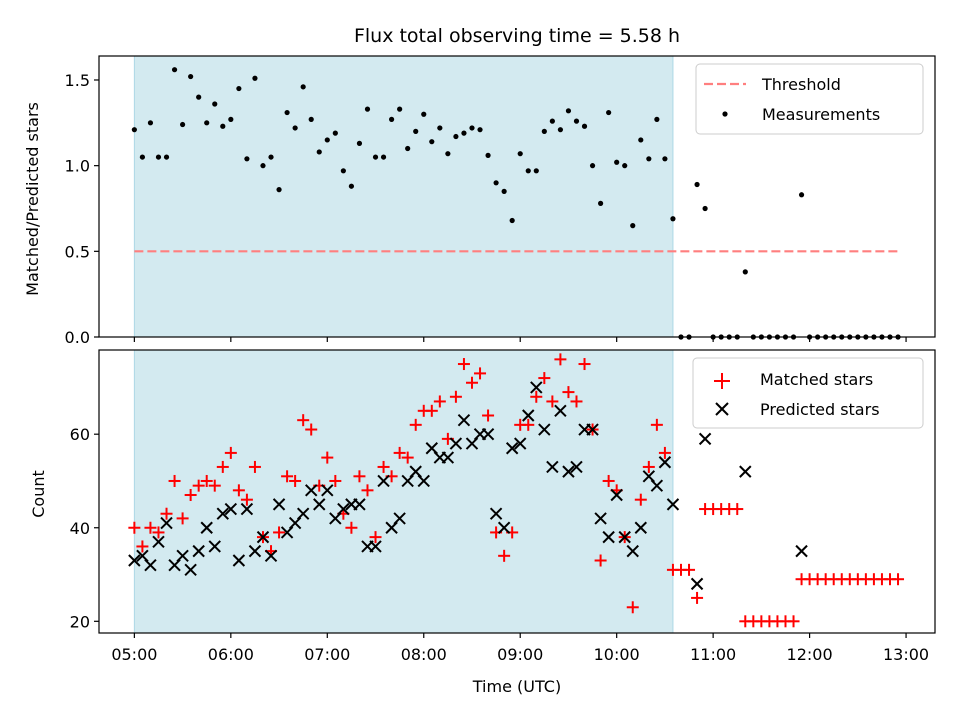  Describe the element at coordinates (725, 114) in the screenshot. I see `legend-measurements-swatch` at that location.